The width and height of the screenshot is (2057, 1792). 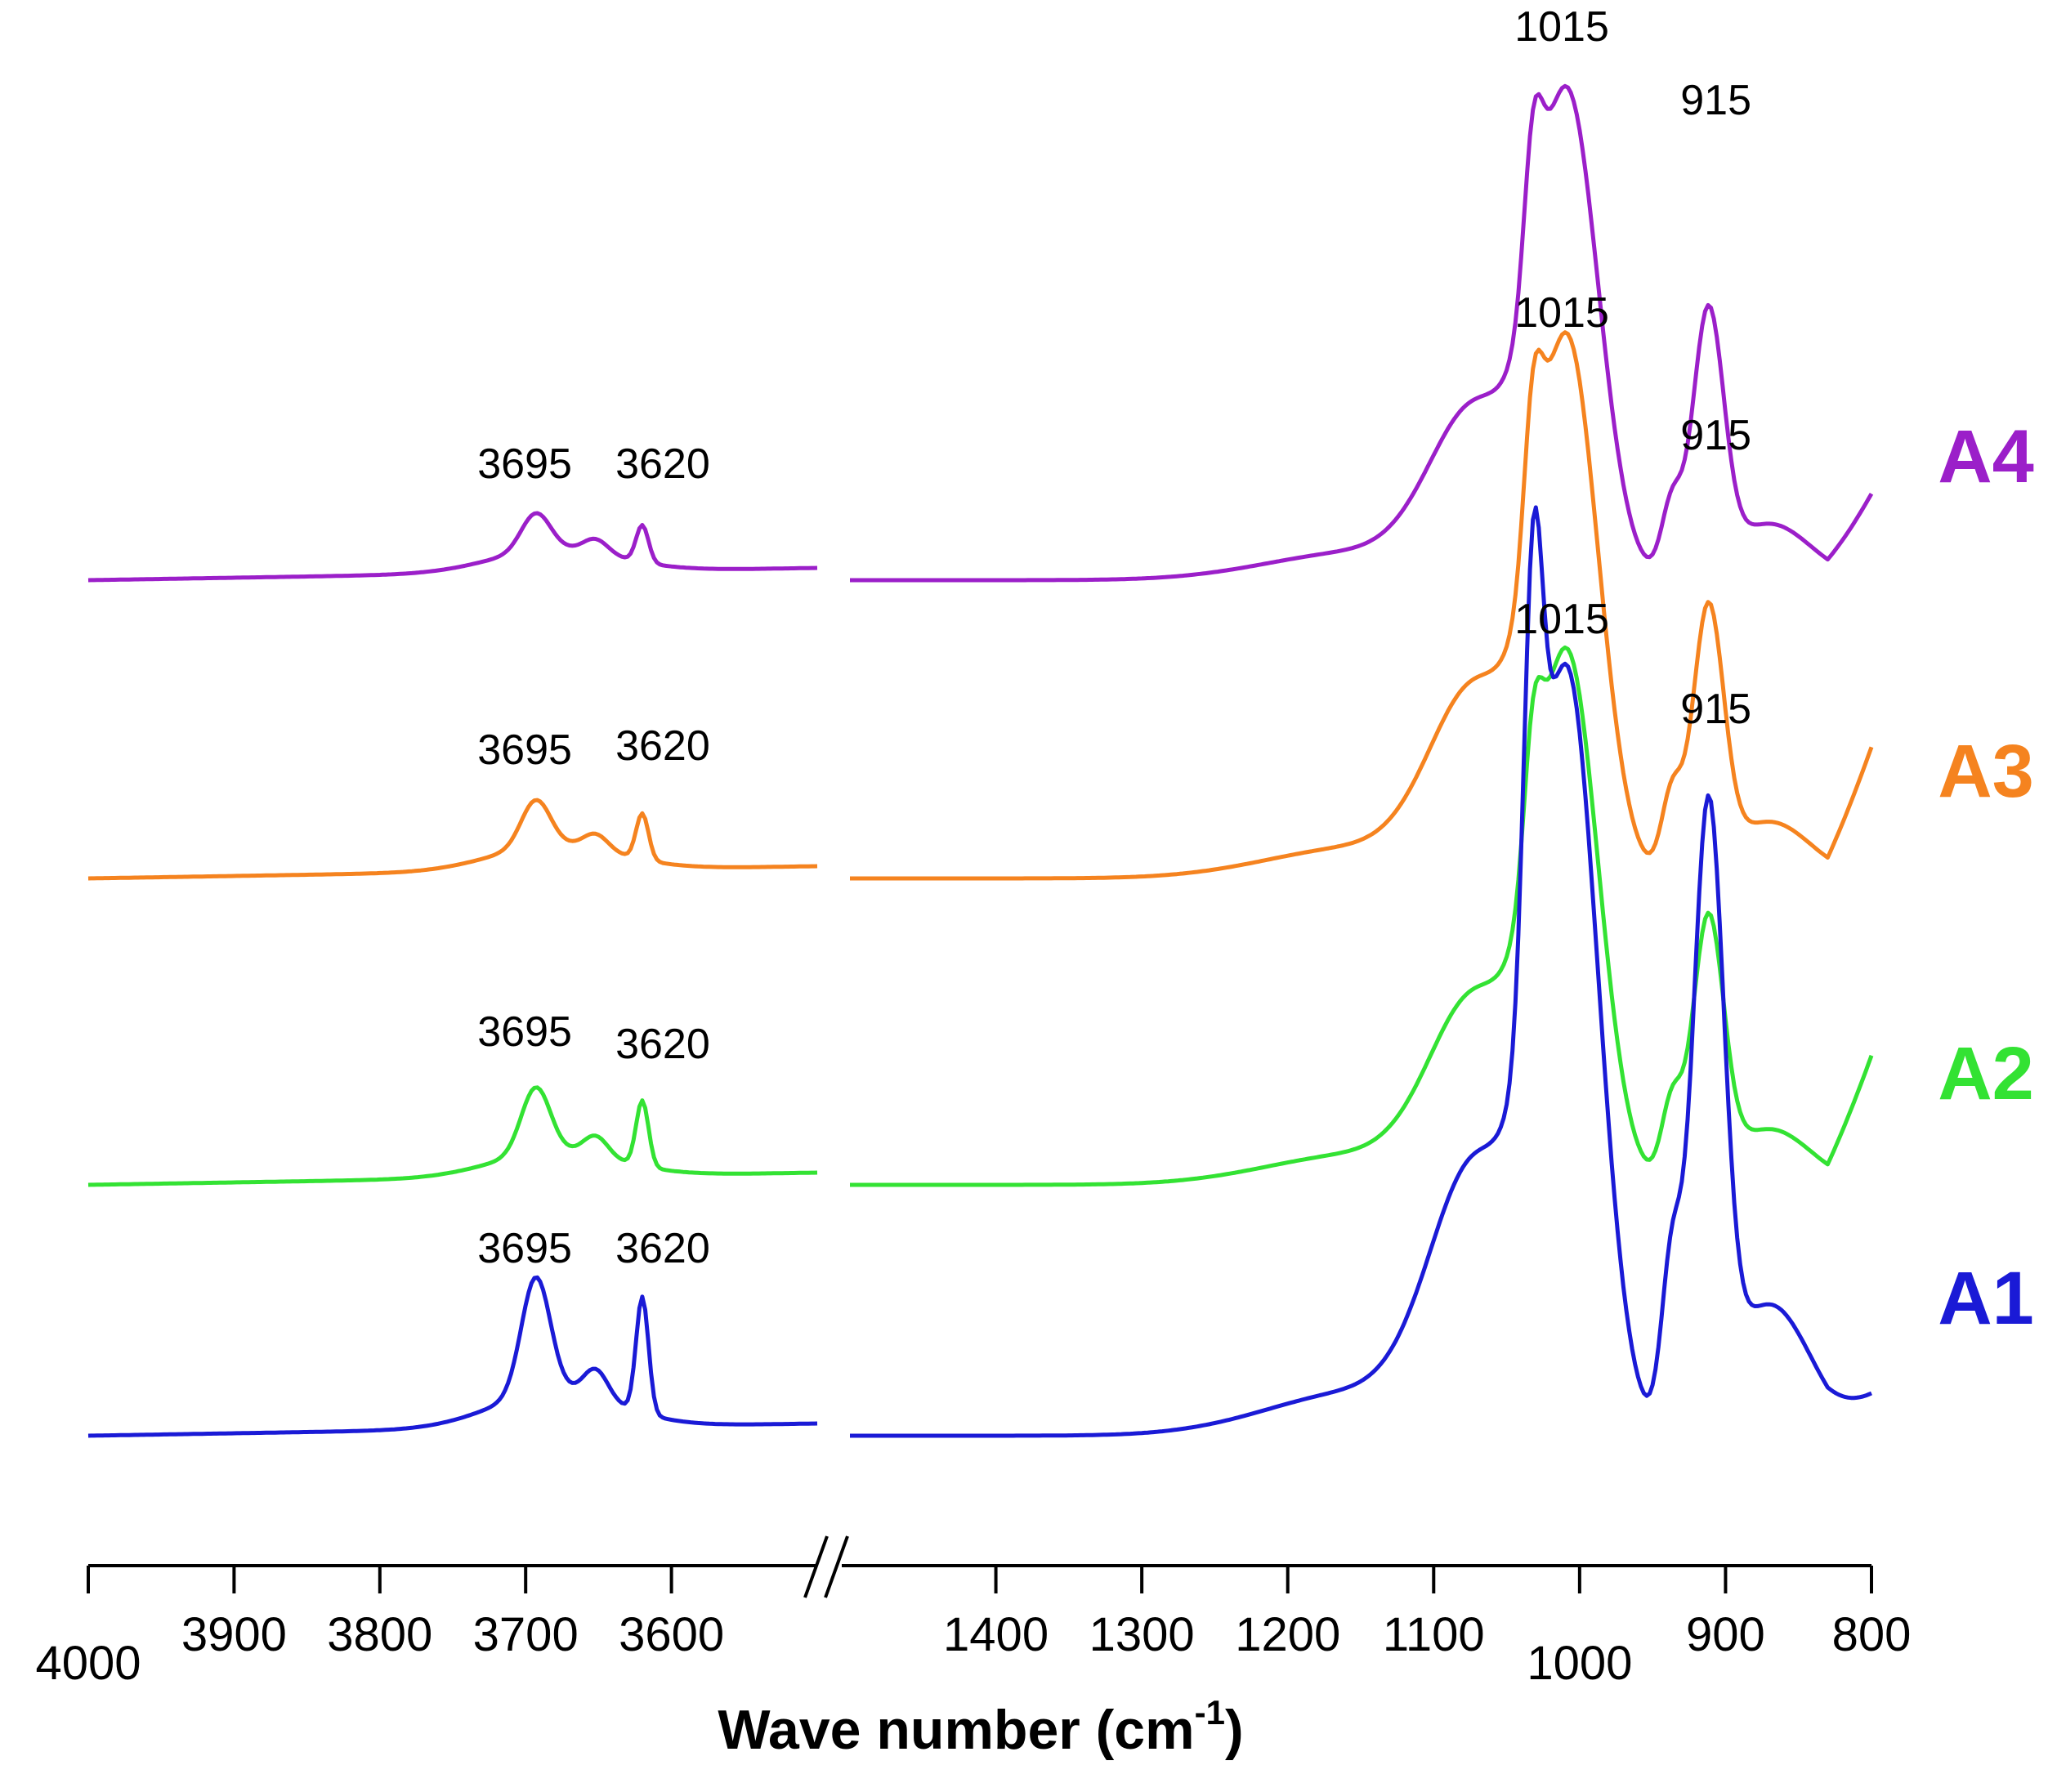 What do you see at coordinates (1287, 1634) in the screenshot?
I see `x-tick-label-1200: 1200` at bounding box center [1287, 1634].